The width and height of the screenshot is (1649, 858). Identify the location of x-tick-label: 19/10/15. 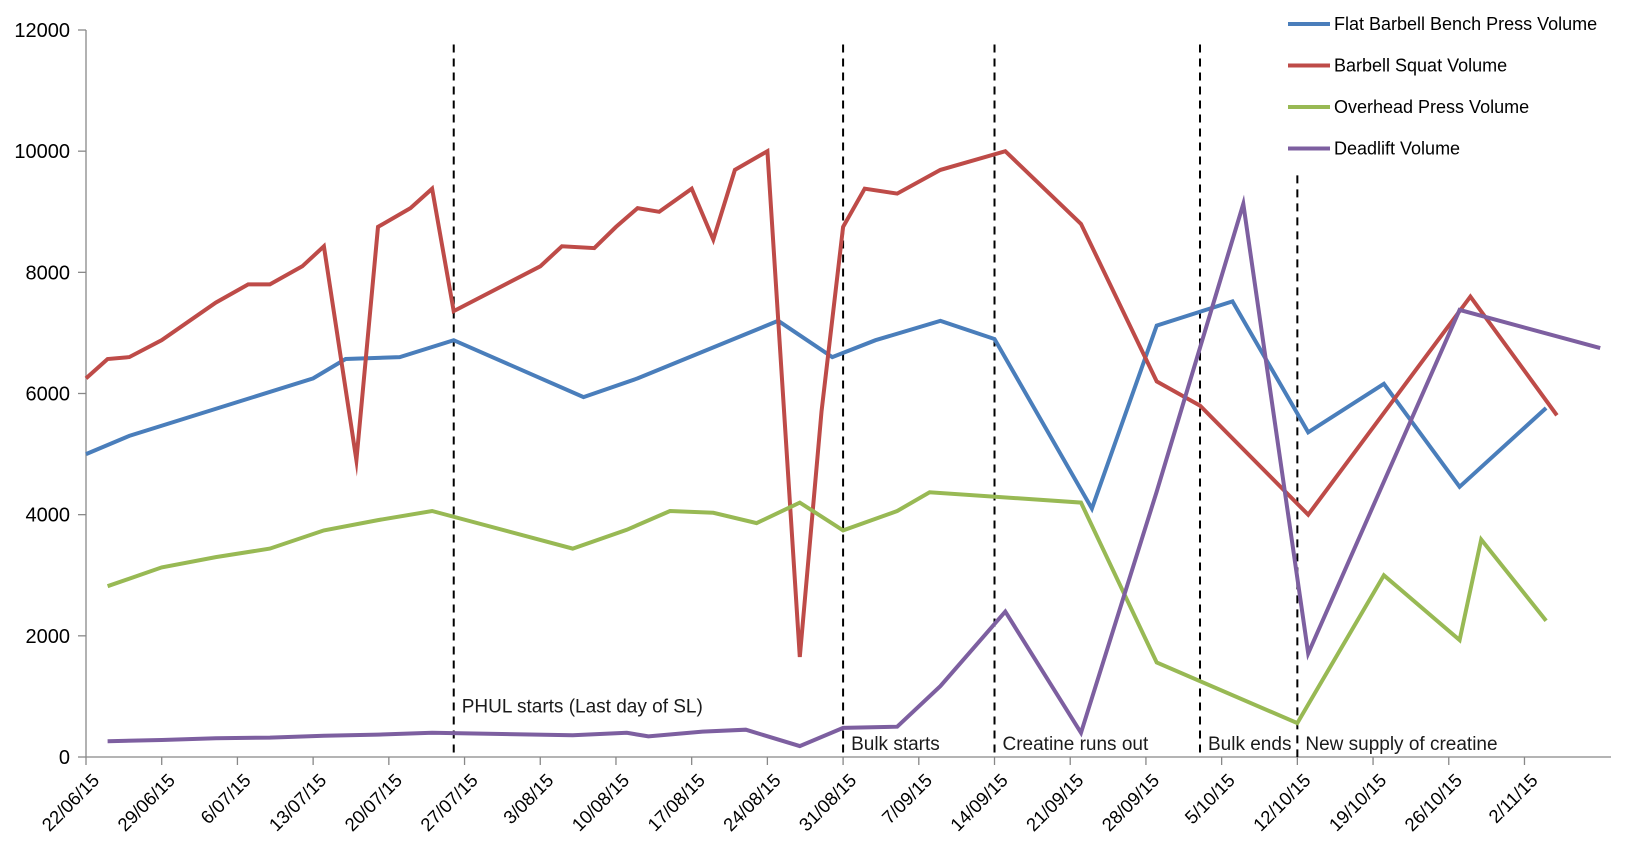
(1358, 802).